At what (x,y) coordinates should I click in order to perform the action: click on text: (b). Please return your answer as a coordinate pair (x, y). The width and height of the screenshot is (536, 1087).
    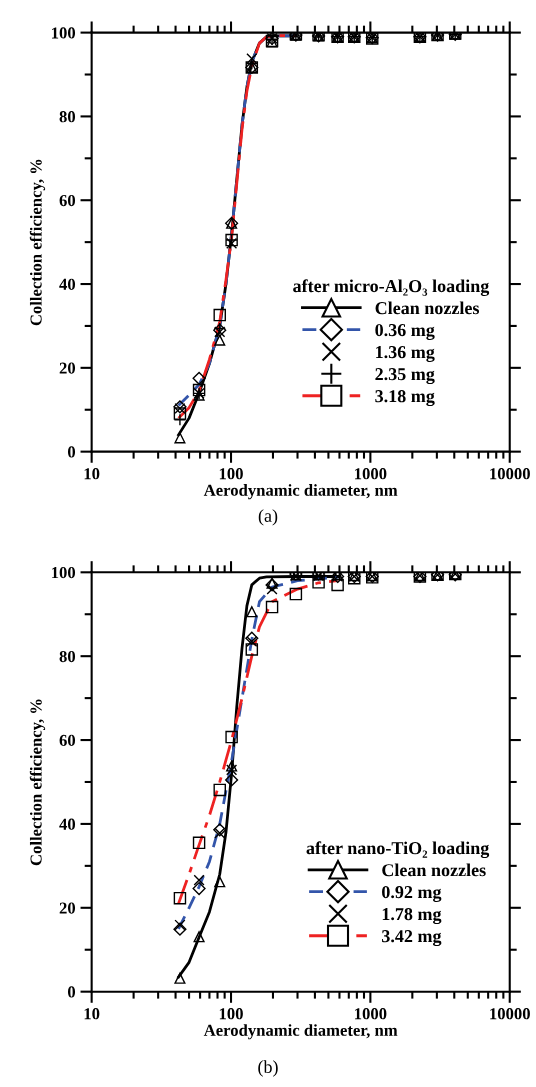
    Looking at the image, I should click on (268, 1068).